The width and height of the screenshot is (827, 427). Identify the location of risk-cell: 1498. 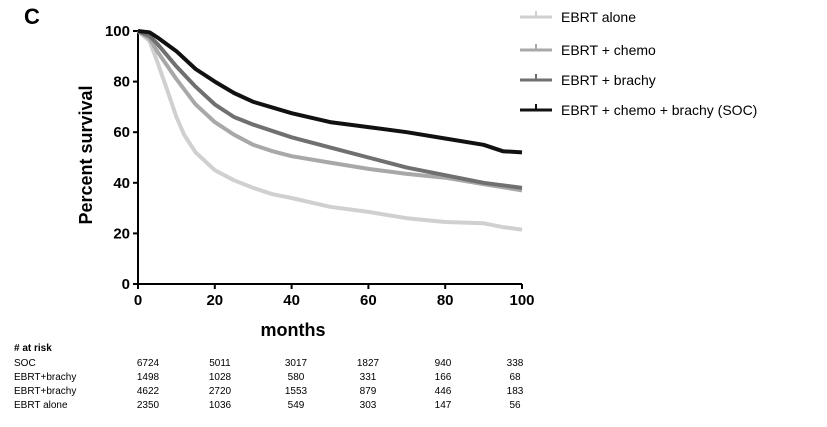
(148, 377).